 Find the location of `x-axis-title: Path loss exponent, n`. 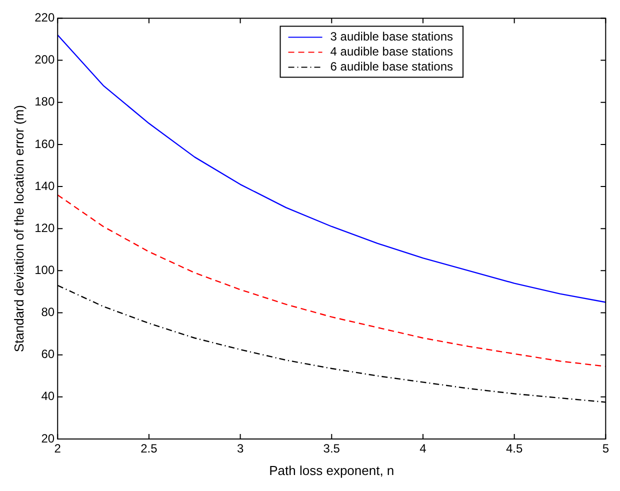

x-axis-title: Path loss exponent, n is located at coordinates (331, 470).